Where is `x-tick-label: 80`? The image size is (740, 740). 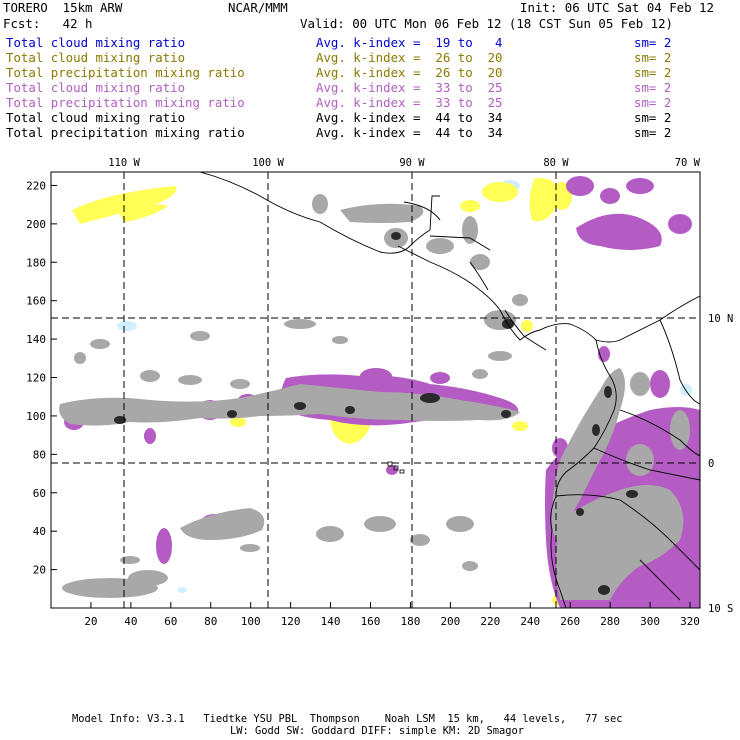
x-tick-label: 80 is located at coordinates (210, 621).